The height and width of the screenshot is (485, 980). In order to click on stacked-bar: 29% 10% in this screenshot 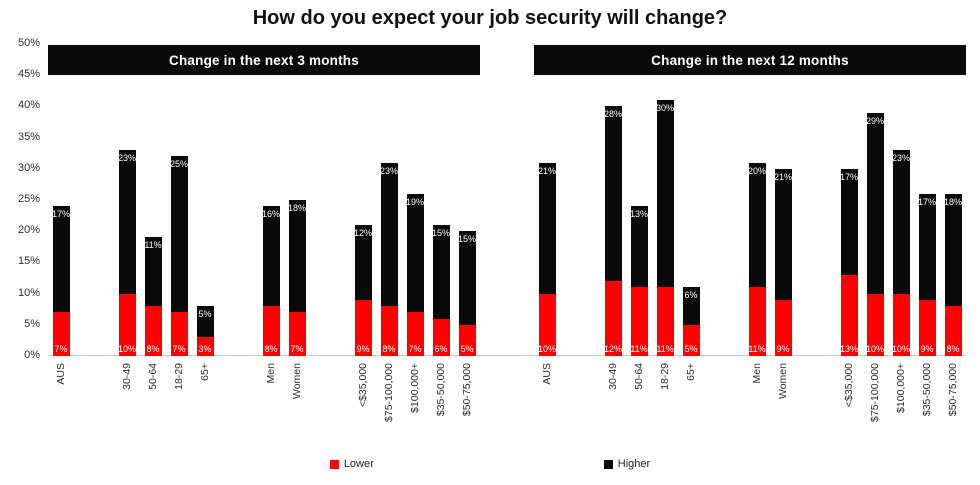, I will do `click(875, 234)`.